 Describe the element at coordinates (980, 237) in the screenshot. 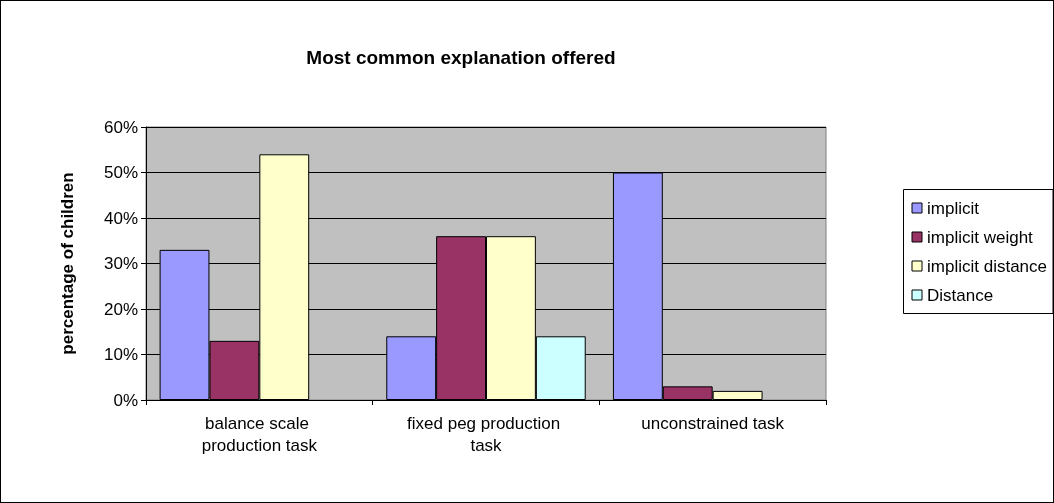

I see `legend-label: implicit weight` at that location.